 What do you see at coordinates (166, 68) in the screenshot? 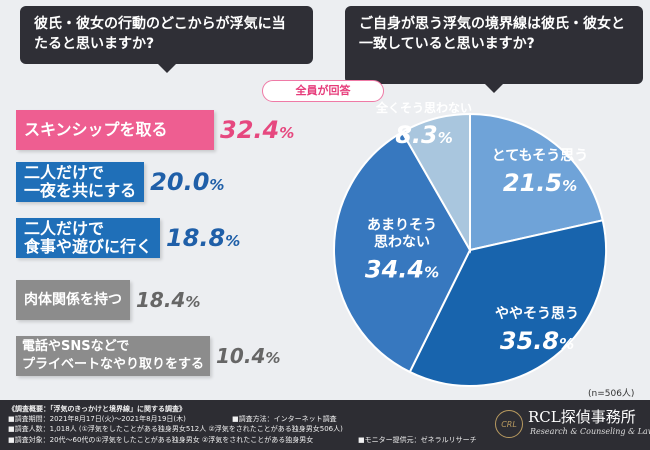
I see `question-left-tail` at bounding box center [166, 68].